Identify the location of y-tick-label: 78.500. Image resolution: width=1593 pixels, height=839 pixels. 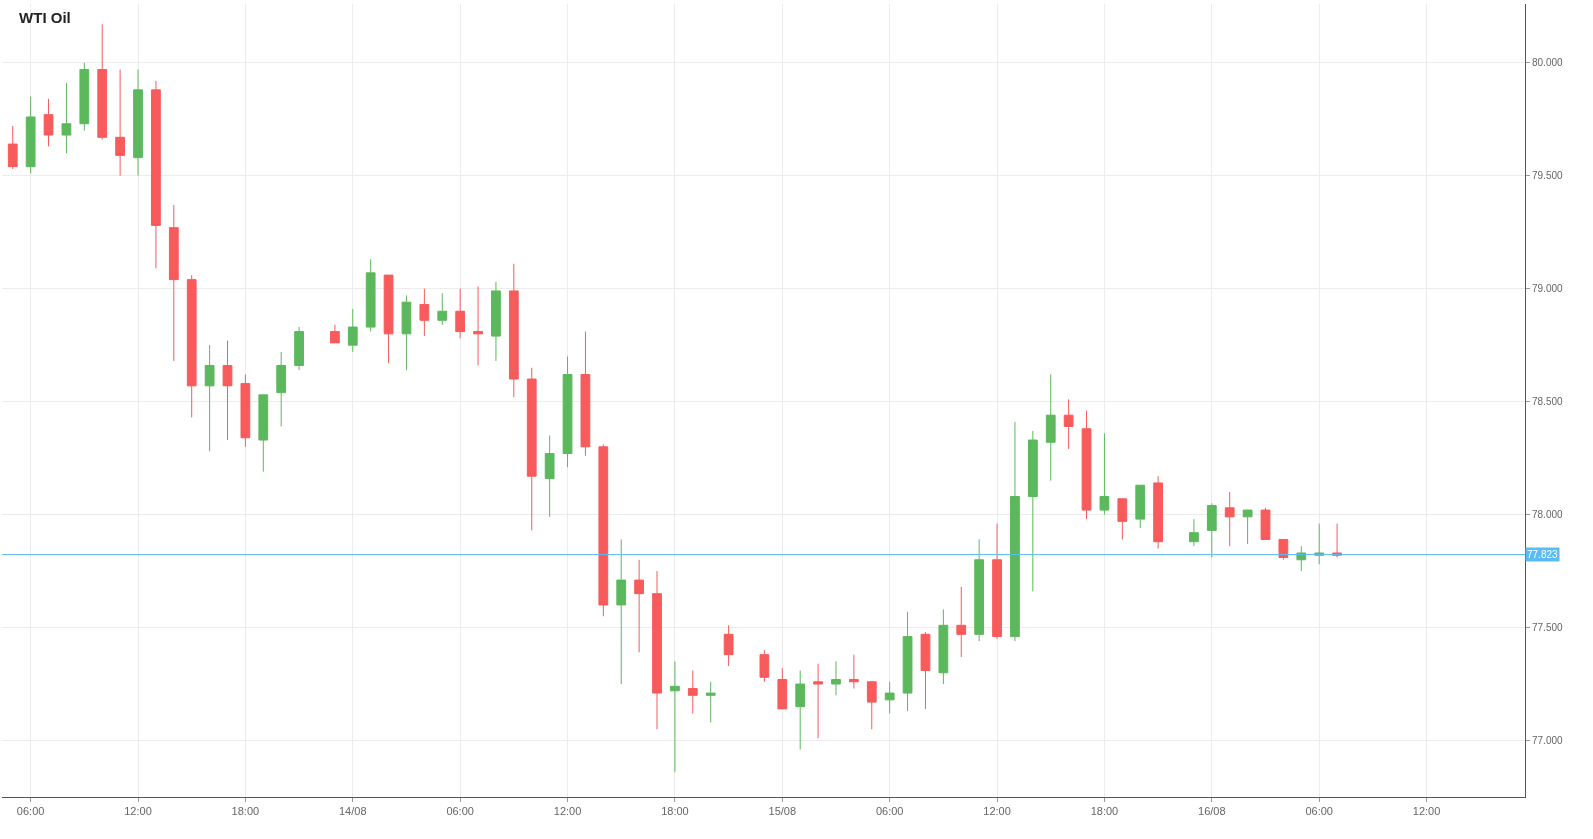
(1548, 402).